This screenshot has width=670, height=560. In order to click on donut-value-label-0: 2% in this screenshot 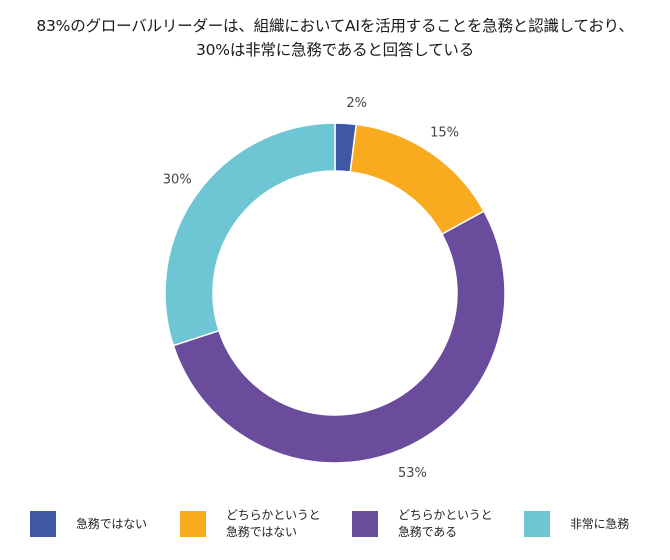, I will do `click(356, 103)`.